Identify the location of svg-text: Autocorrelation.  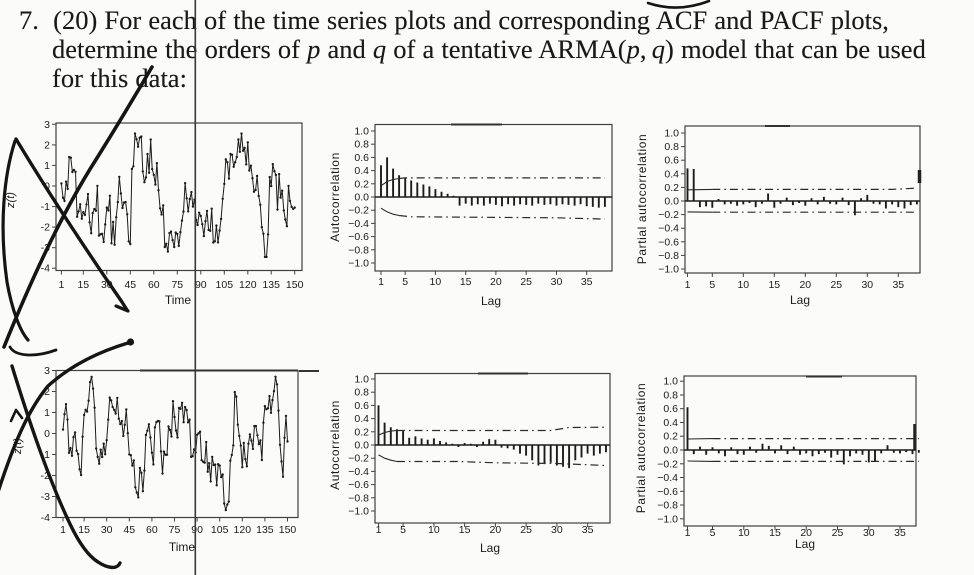
(335, 445).